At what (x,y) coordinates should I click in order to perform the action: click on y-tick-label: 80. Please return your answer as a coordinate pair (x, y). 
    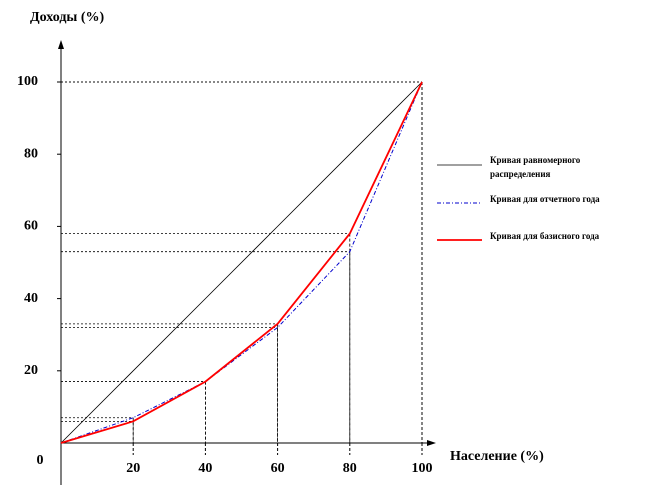
    Looking at the image, I should click on (31, 153).